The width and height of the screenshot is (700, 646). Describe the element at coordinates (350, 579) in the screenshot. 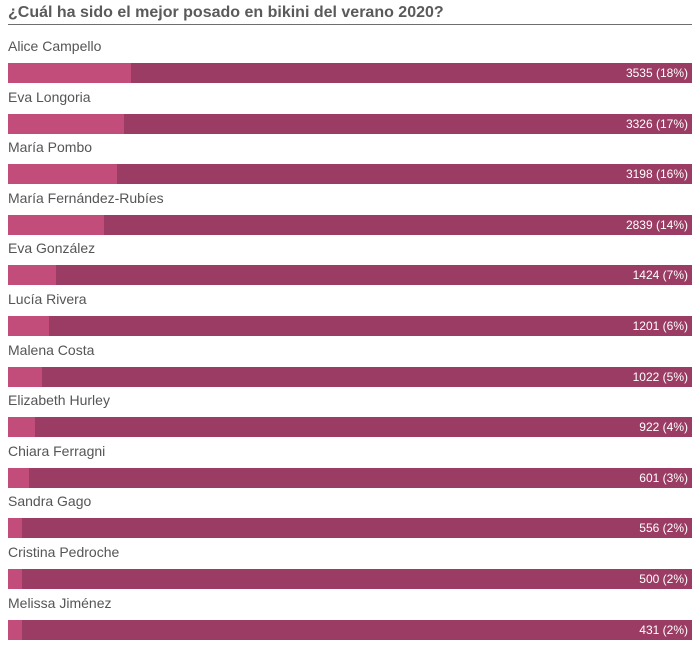

I see `bar-track: 500 (2%)` at that location.